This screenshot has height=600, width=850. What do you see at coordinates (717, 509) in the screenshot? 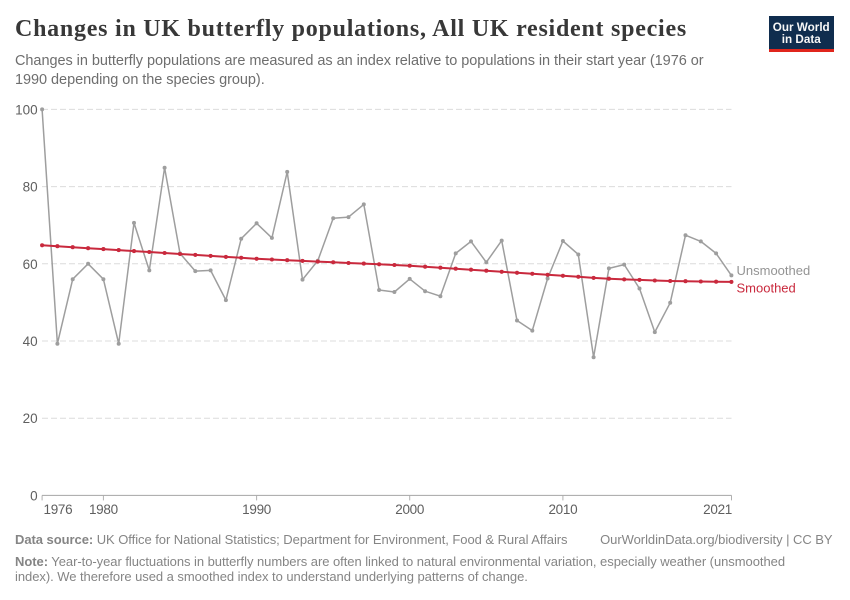
I see `svg-text: 2021` at bounding box center [717, 509].